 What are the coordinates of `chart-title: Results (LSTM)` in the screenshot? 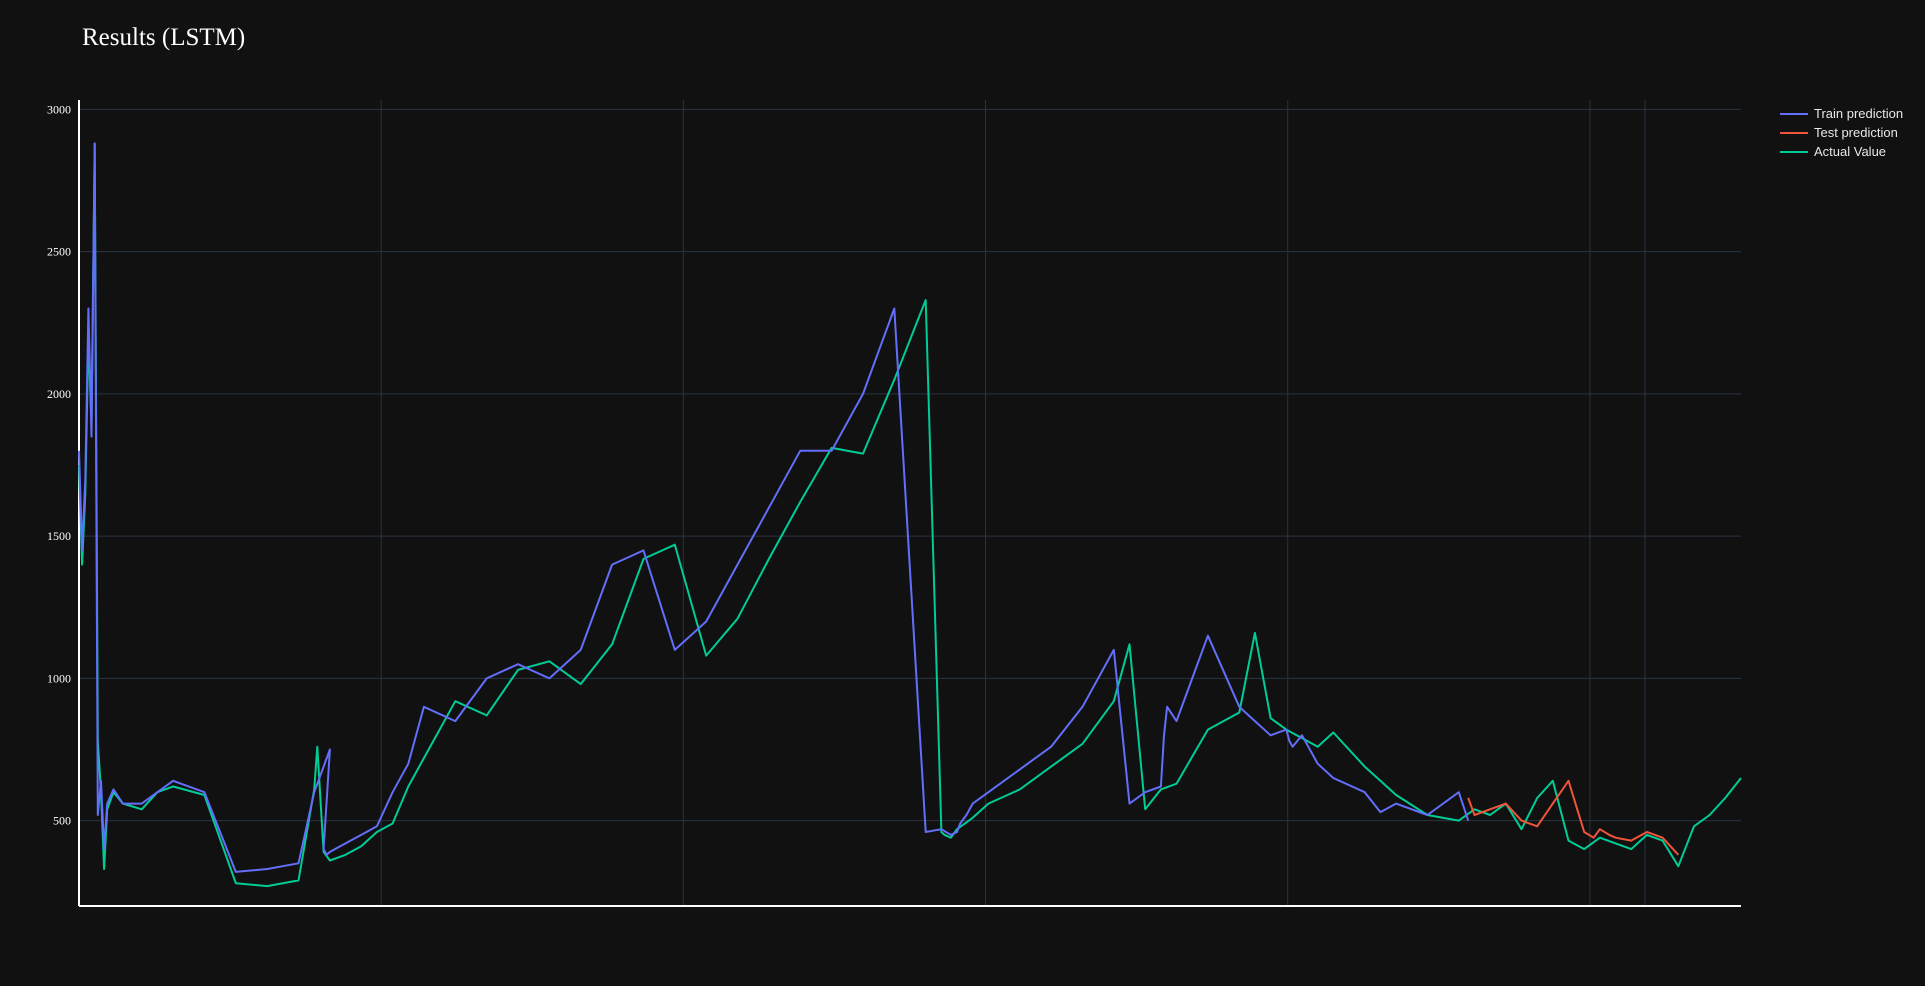 It's located at (164, 37).